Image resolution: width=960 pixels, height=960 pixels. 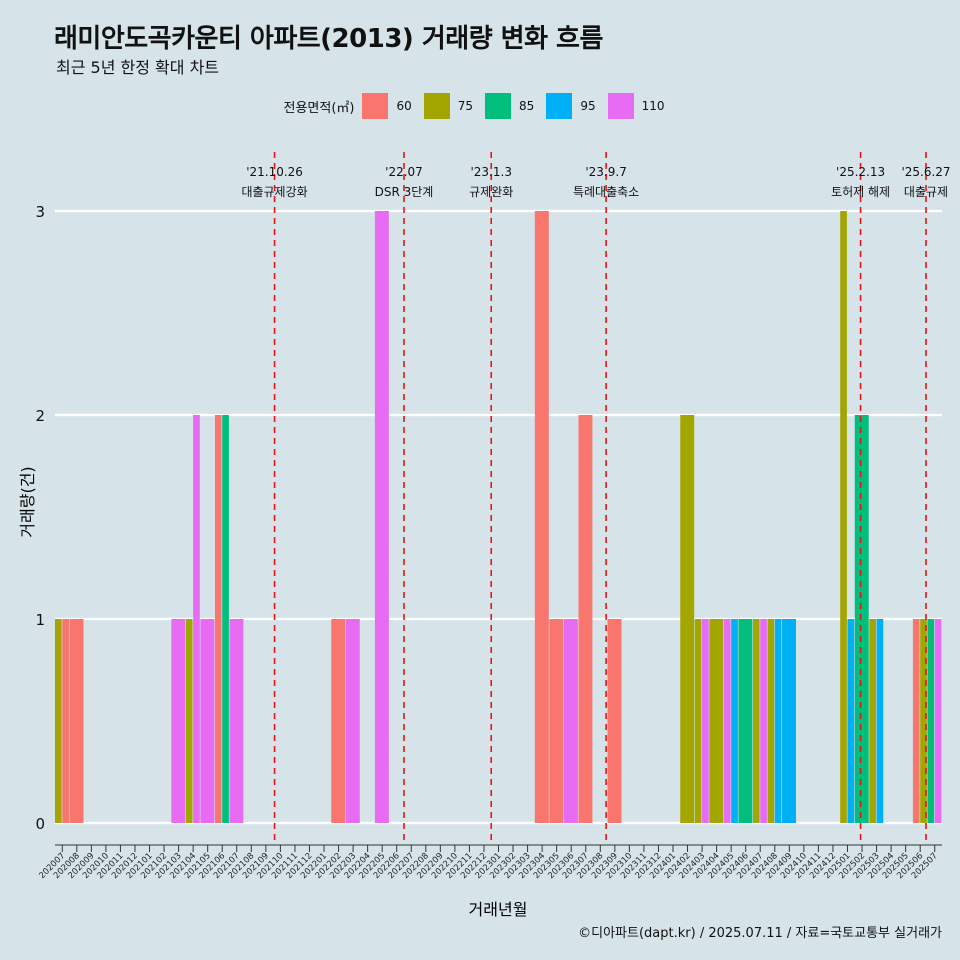 What do you see at coordinates (480, 106) in the screenshot?
I see `legend: 전용면적(㎡) 60 75 85 95 110` at bounding box center [480, 106].